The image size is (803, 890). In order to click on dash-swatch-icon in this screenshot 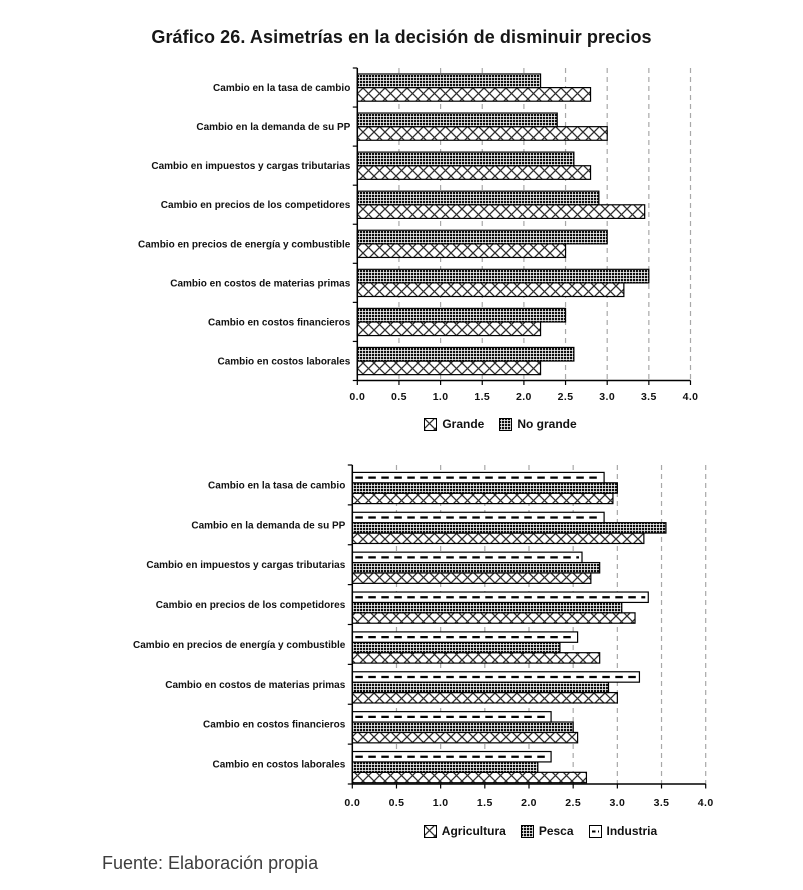, I will do `click(595, 831)`.